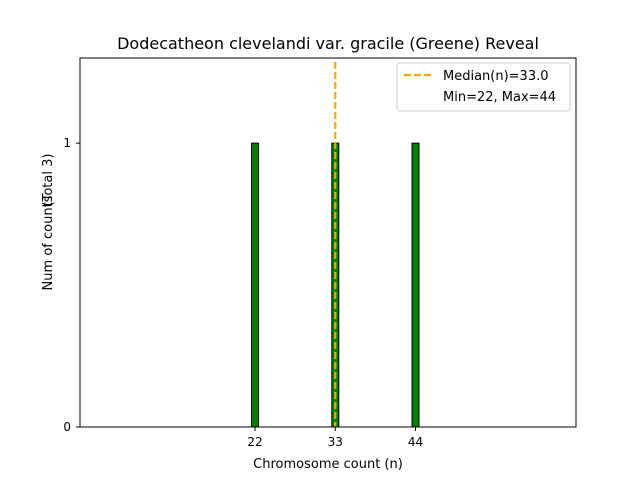  Describe the element at coordinates (48, 242) in the screenshot. I see `y-axis-label: Num of counts` at that location.